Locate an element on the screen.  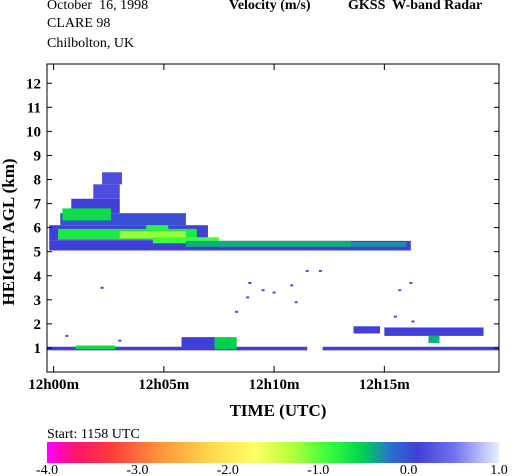
colorbar-tick-label: -1.0 is located at coordinates (318, 469).